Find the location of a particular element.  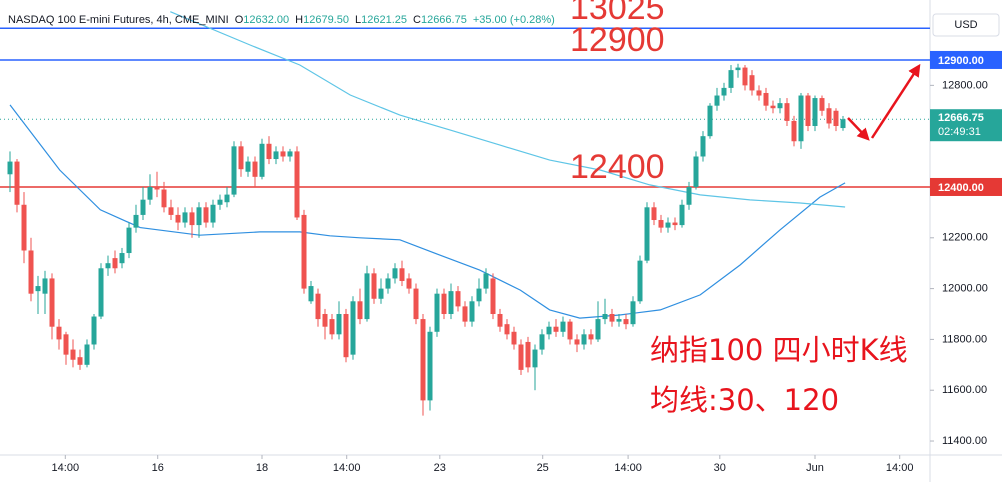

level-text: 12900 is located at coordinates (617, 40).